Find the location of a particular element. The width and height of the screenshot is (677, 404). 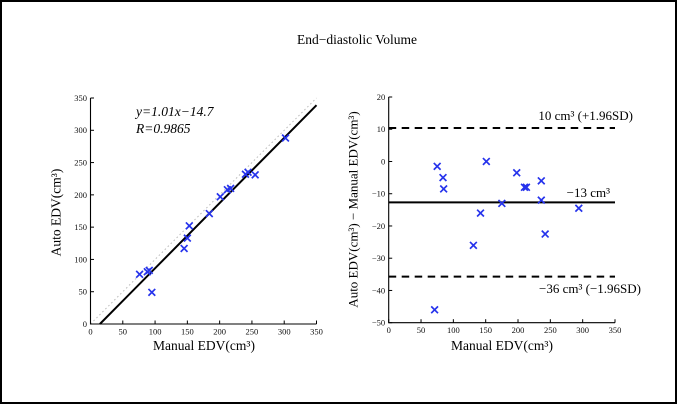

regression-annotation: y=1.01x−14.7 R=0.9865 is located at coordinates (174, 120).